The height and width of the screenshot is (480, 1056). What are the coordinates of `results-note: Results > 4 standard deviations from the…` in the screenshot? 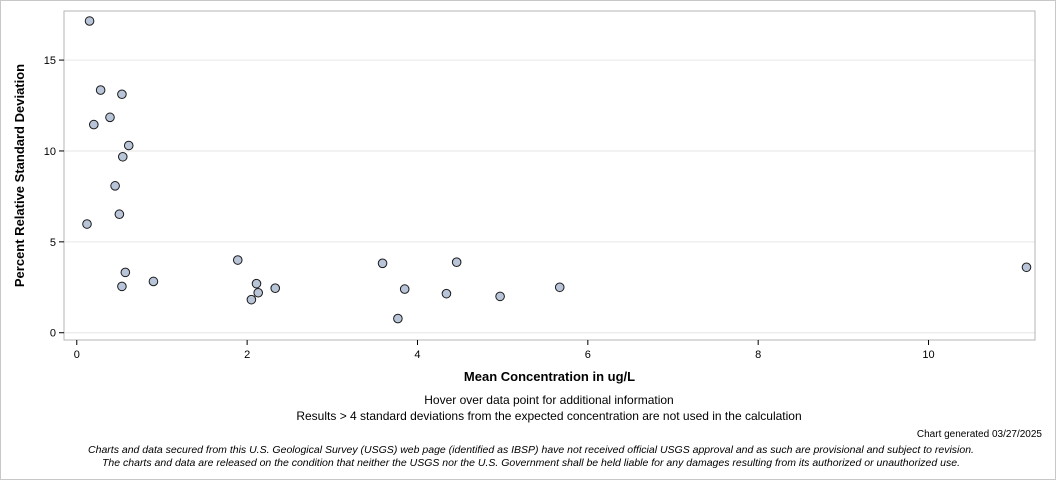 It's located at (549, 416).